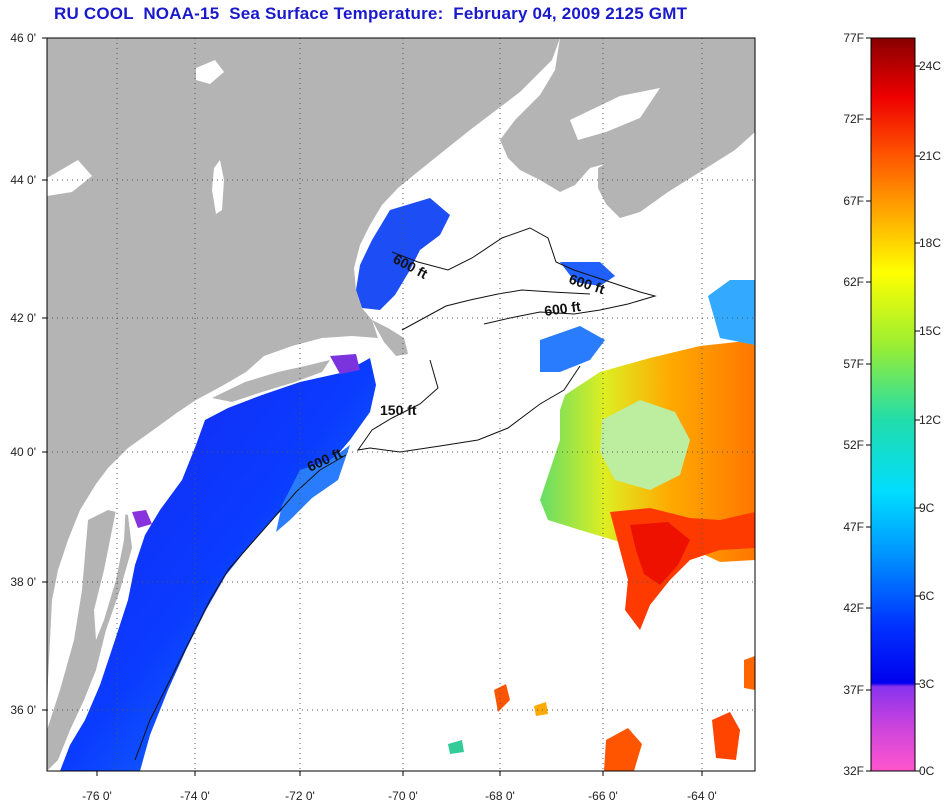  Describe the element at coordinates (660, 553) in the screenshot. I see `sst-gulf-stream-hot` at that location.